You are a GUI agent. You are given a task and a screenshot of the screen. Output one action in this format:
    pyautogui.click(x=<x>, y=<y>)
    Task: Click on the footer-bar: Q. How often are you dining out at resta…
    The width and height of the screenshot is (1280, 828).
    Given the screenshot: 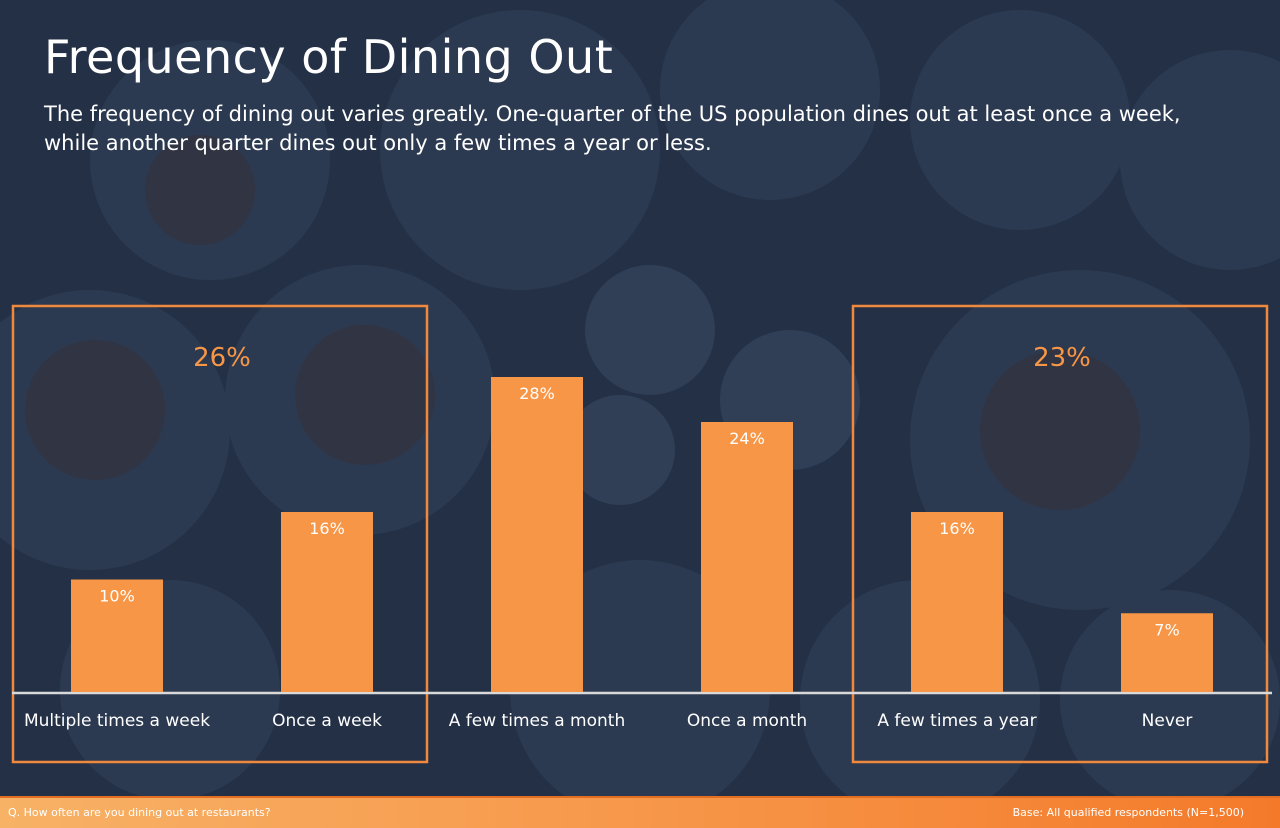 What is the action you would take?
    pyautogui.click(x=640, y=812)
    